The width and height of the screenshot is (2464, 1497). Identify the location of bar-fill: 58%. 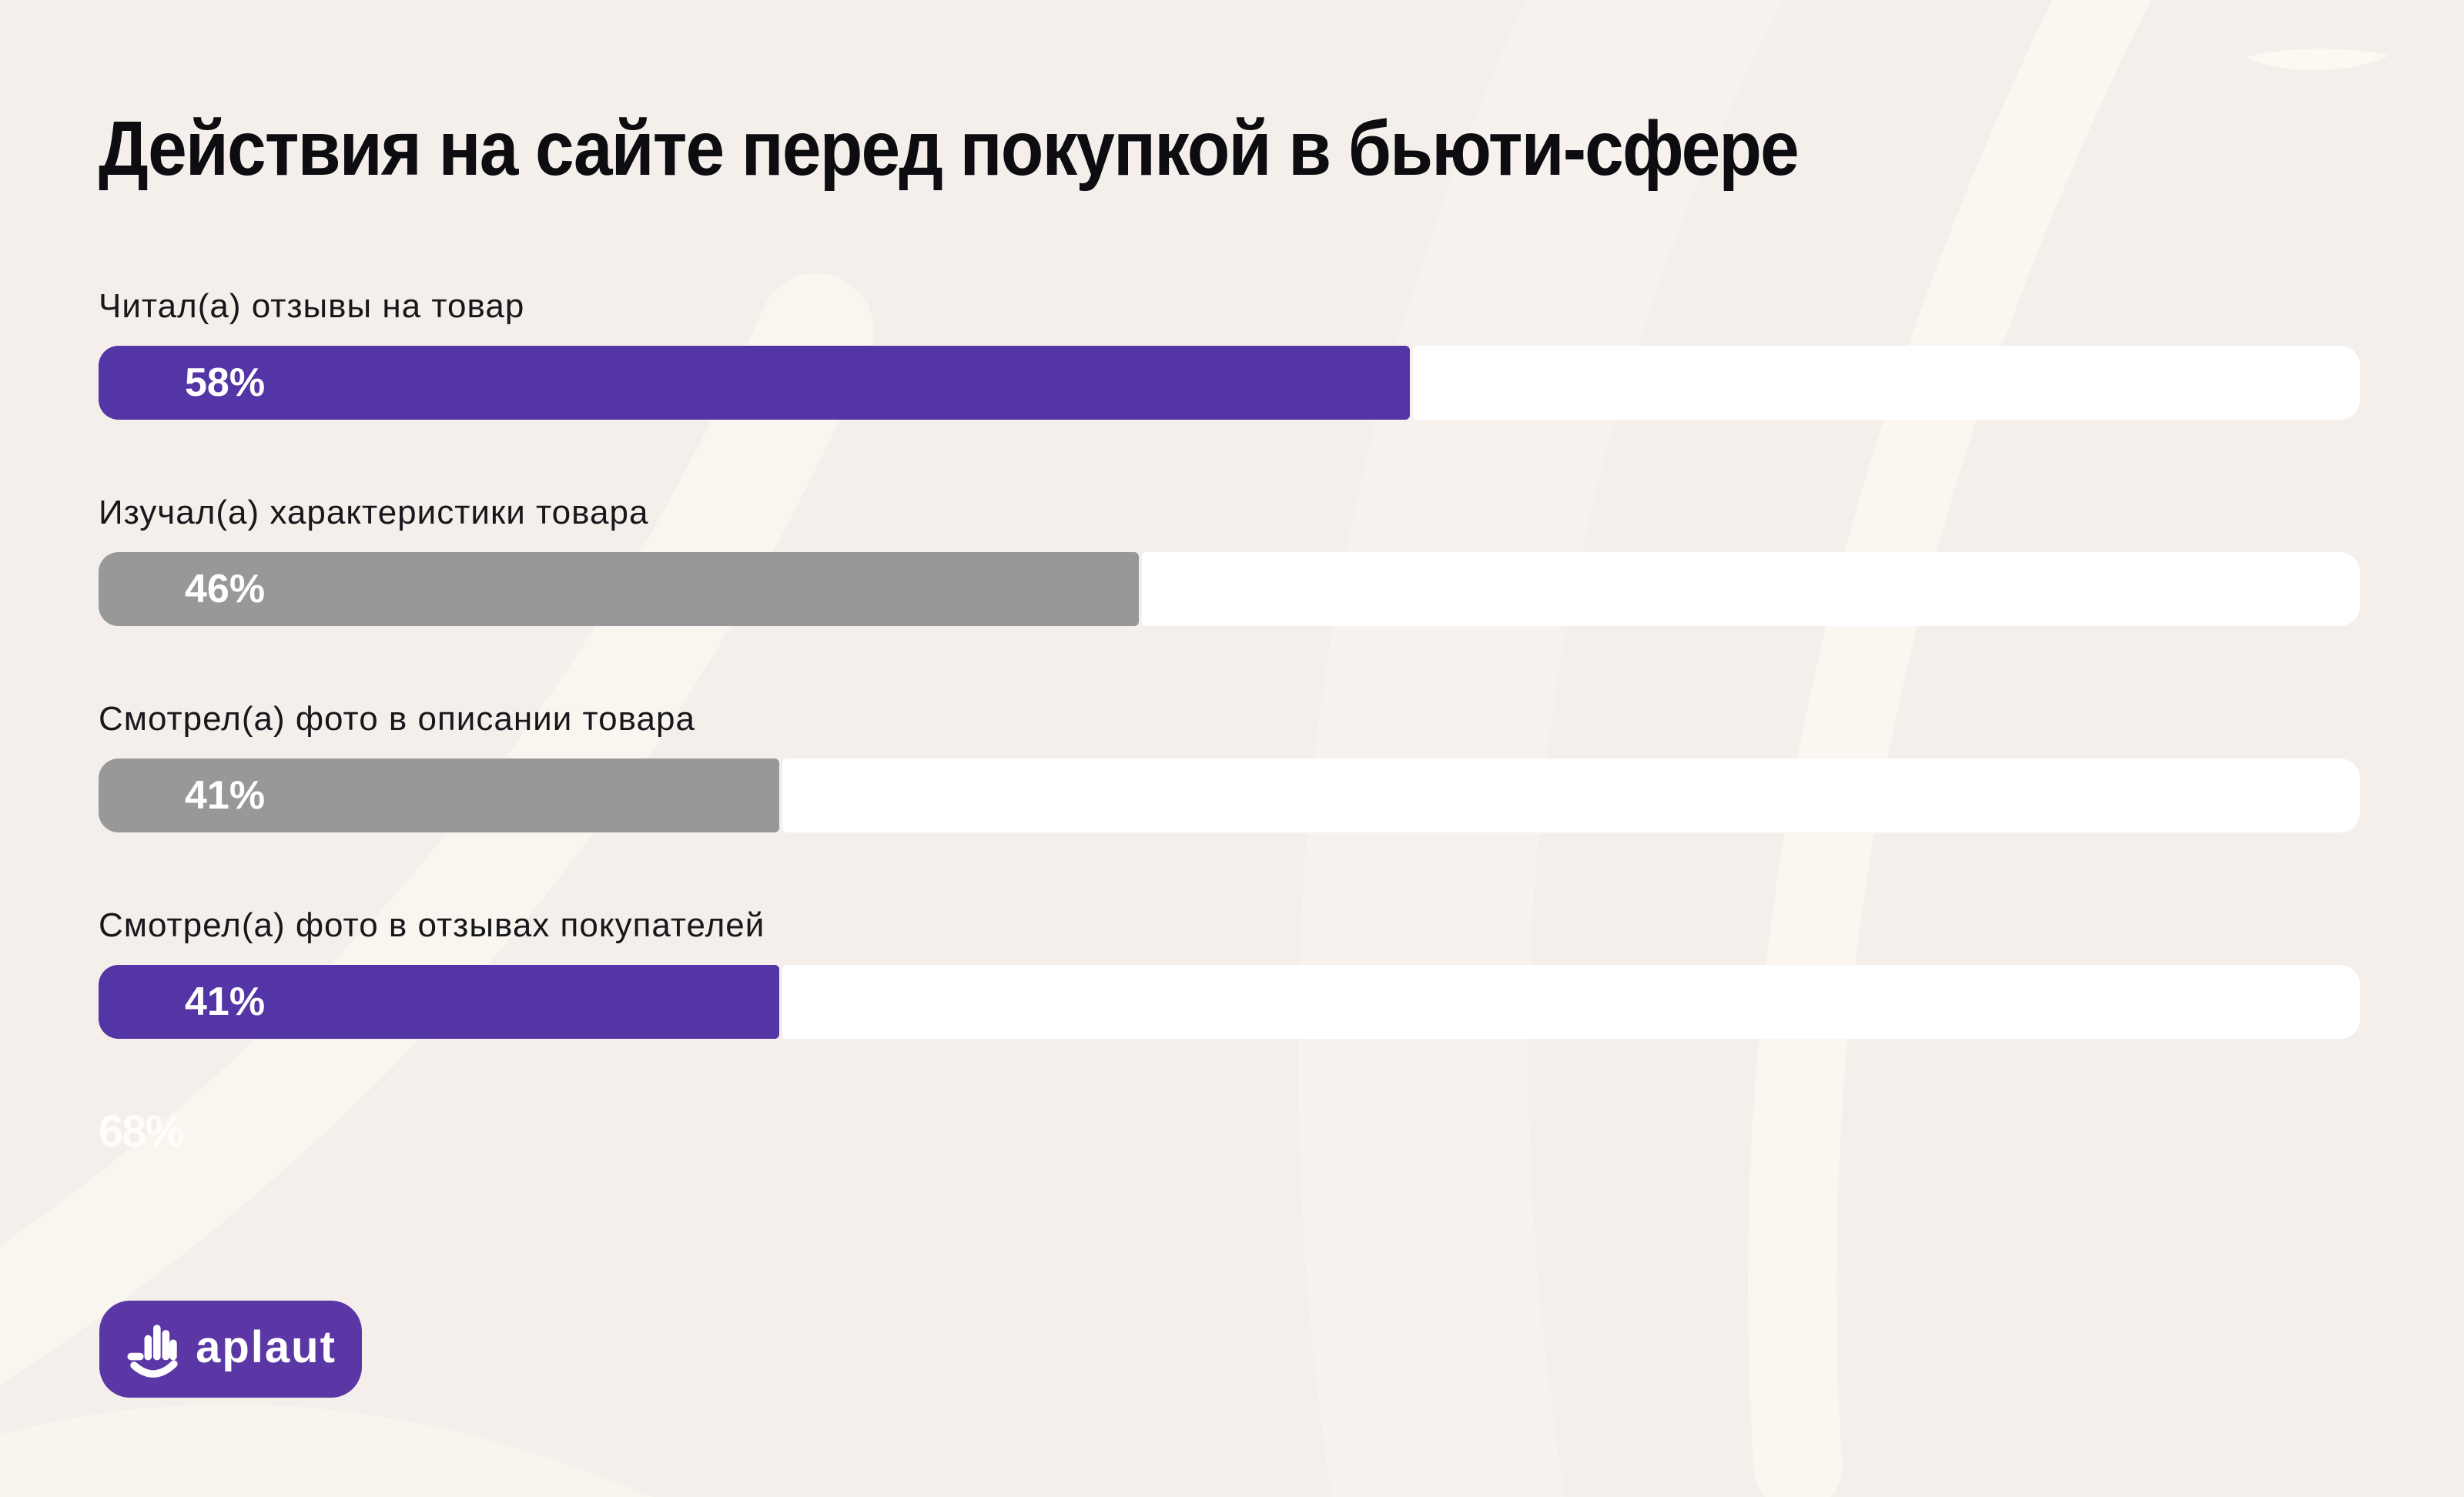
(755, 382).